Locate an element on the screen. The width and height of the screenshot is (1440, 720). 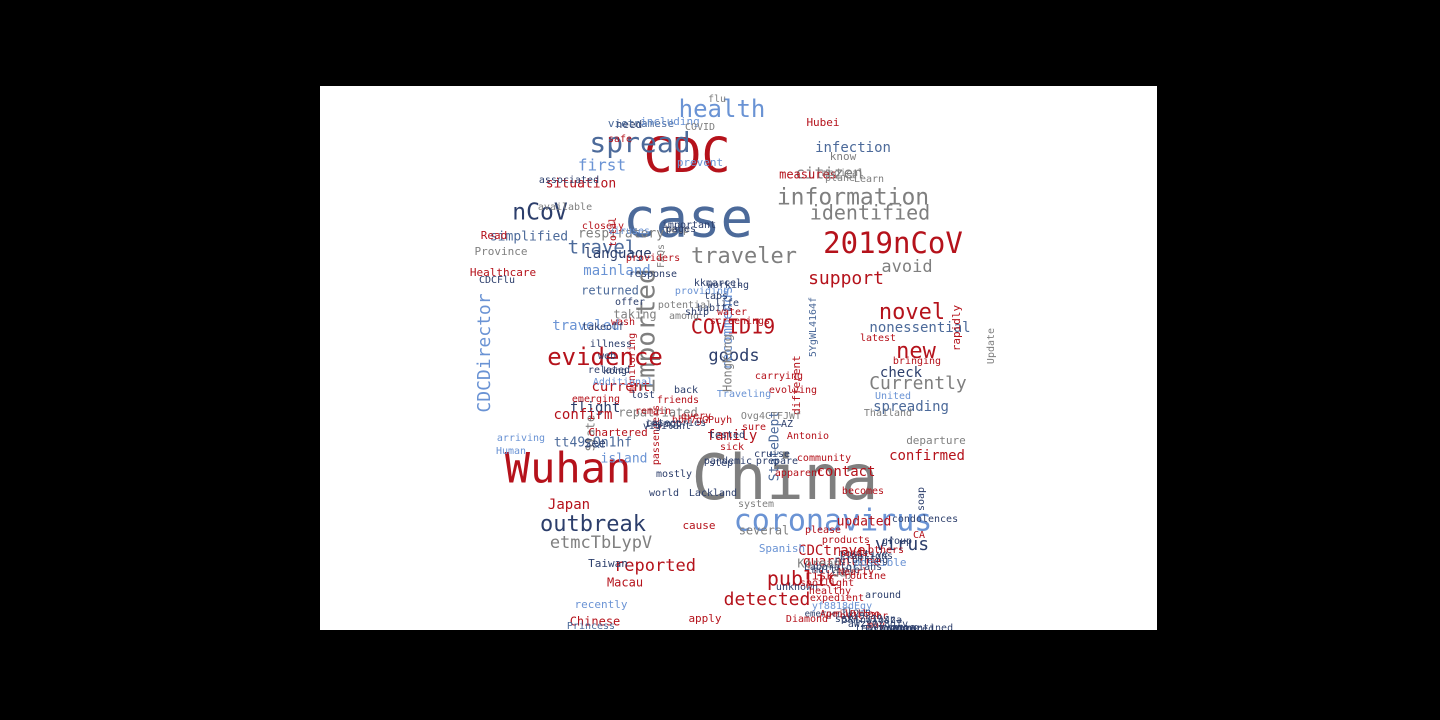
word-tt49zqn1hf: tt49zQn1hf is located at coordinates (593, 443).